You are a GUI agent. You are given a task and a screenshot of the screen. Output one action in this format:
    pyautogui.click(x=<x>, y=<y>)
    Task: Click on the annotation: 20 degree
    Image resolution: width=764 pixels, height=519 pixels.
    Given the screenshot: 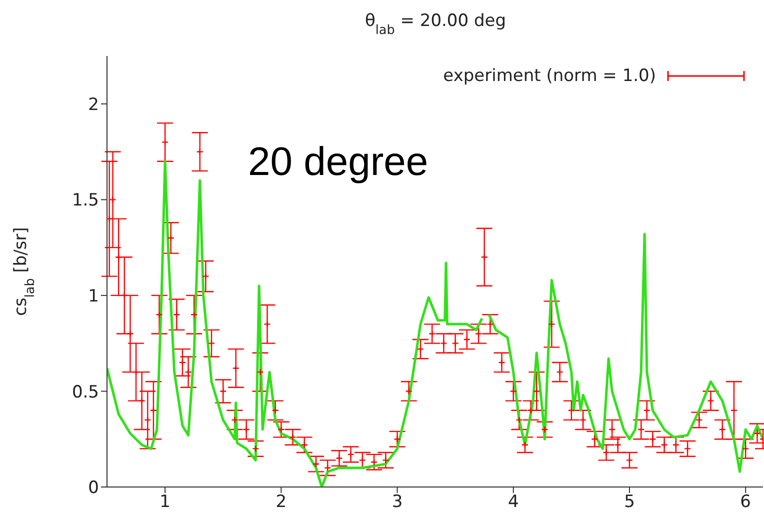 What is the action you would take?
    pyautogui.click(x=338, y=162)
    